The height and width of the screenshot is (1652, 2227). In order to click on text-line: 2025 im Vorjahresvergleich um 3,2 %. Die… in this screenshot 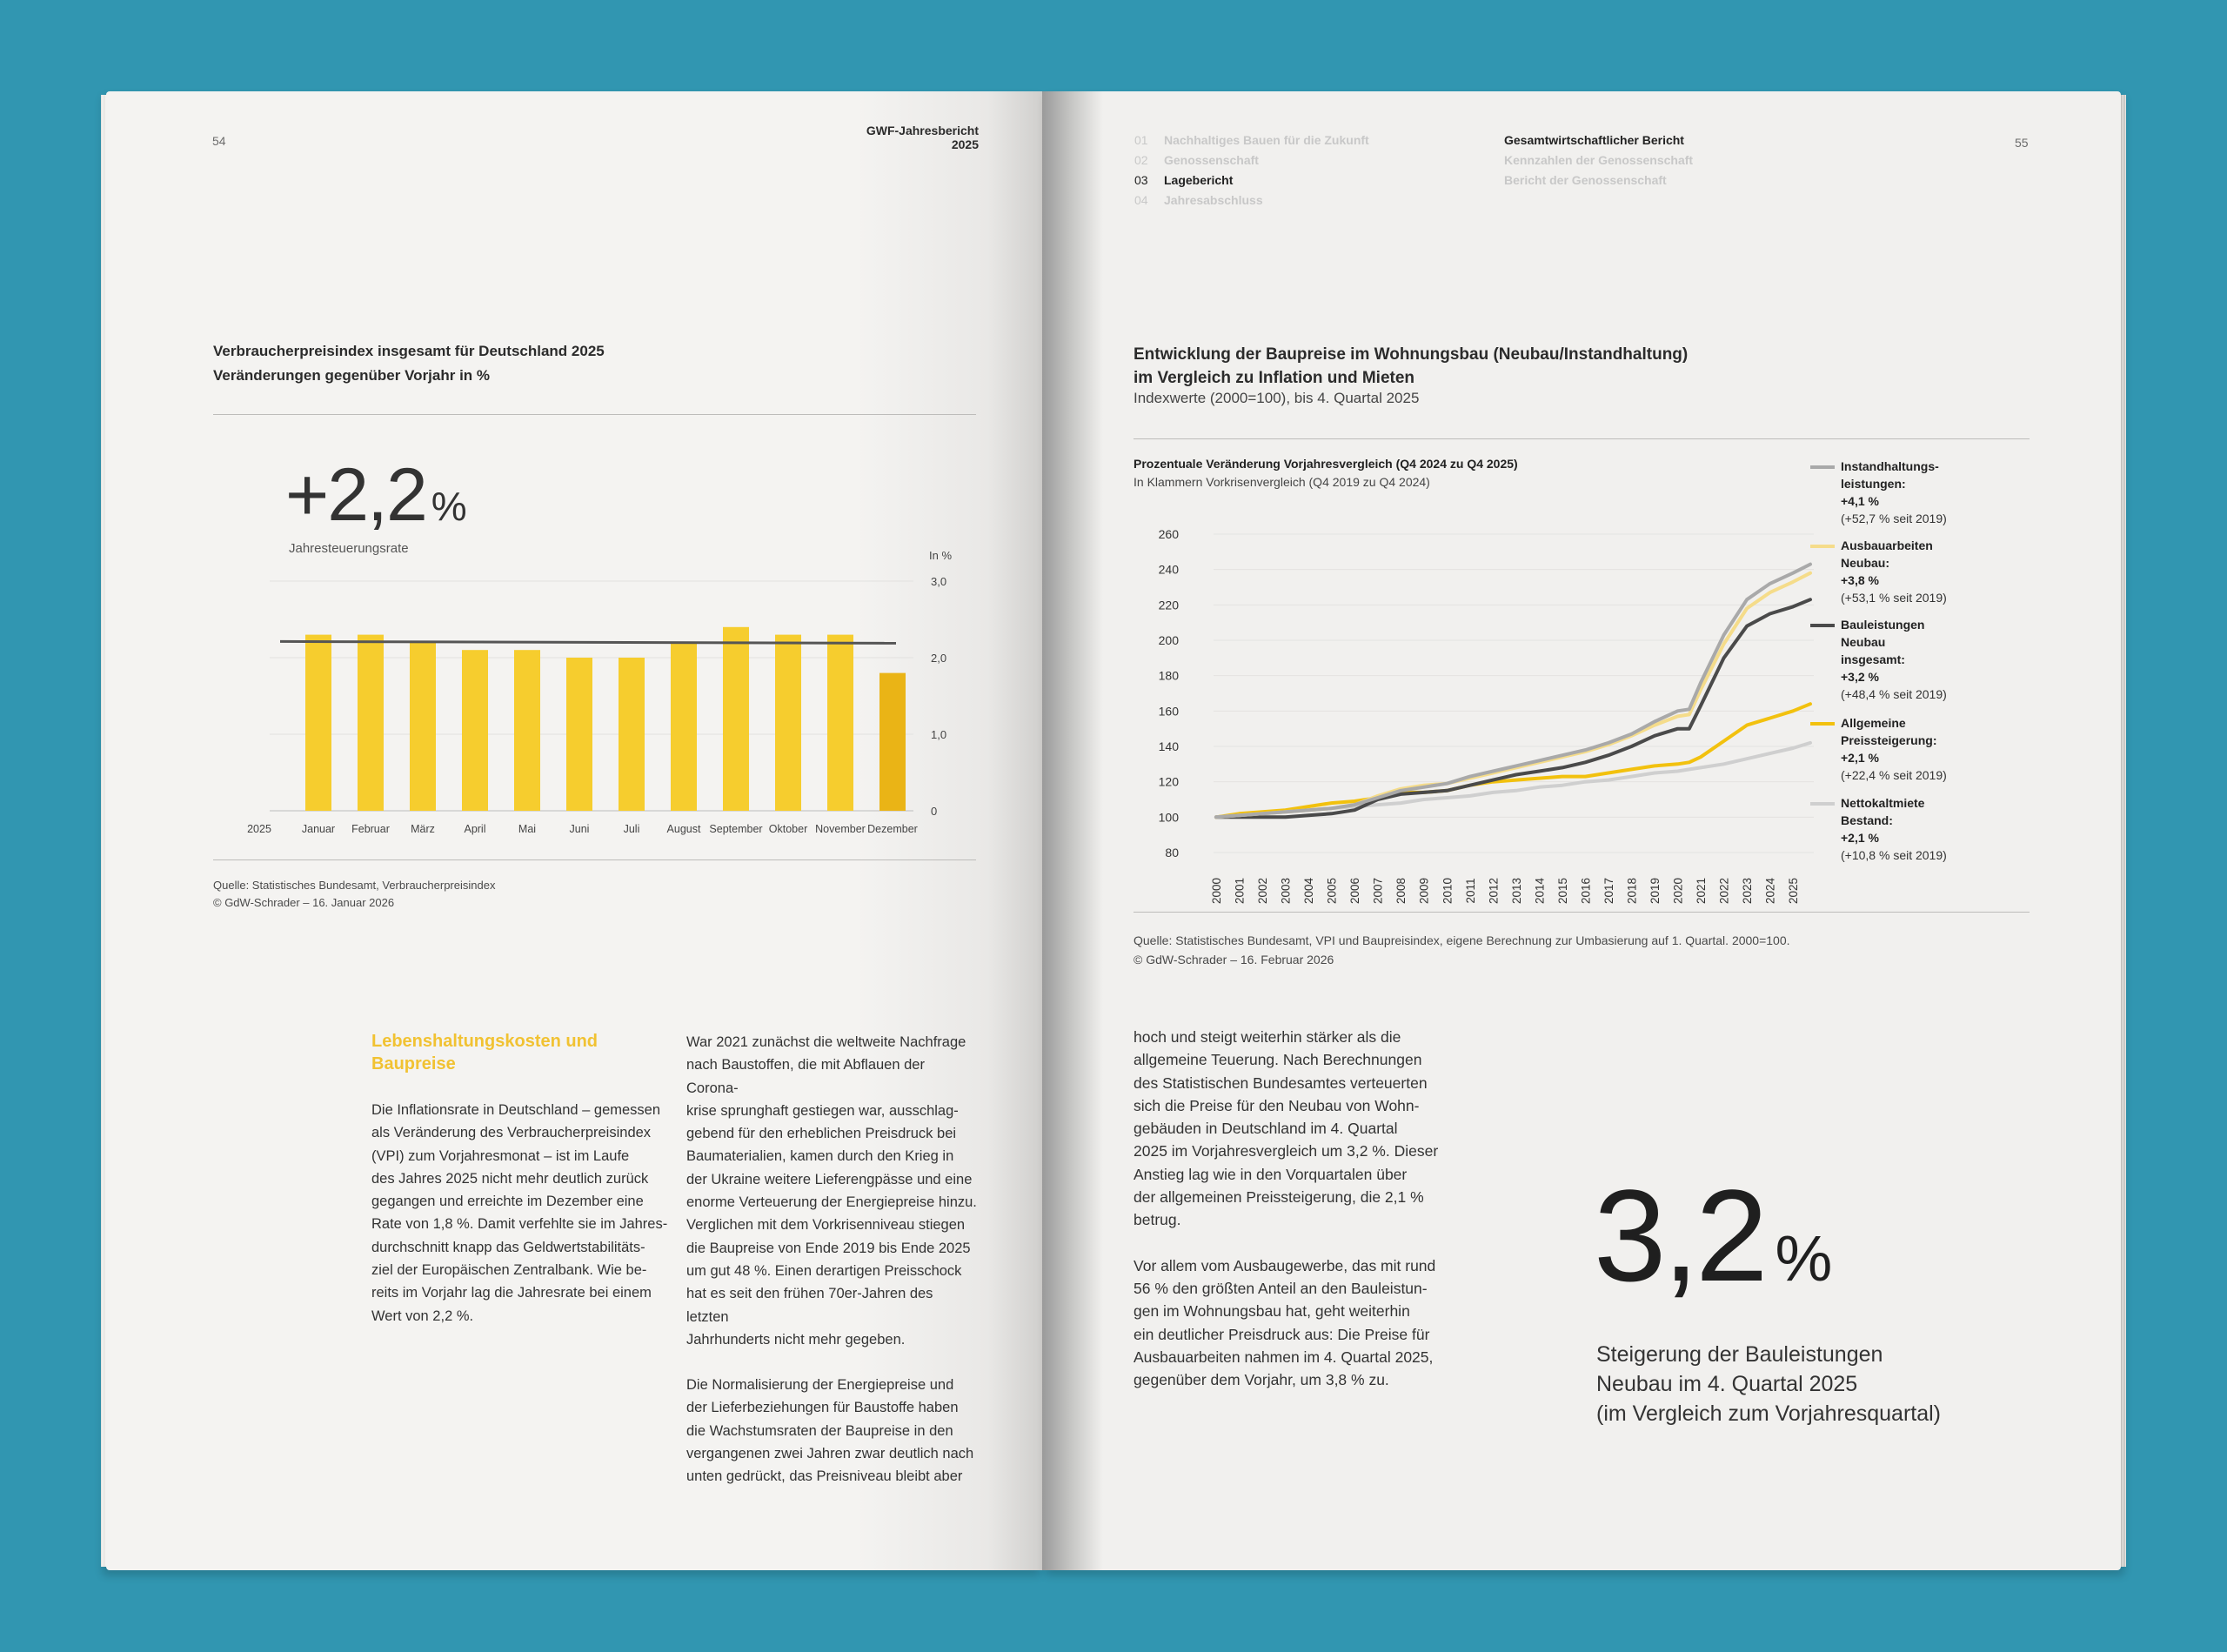, I will do `click(1286, 1151)`.